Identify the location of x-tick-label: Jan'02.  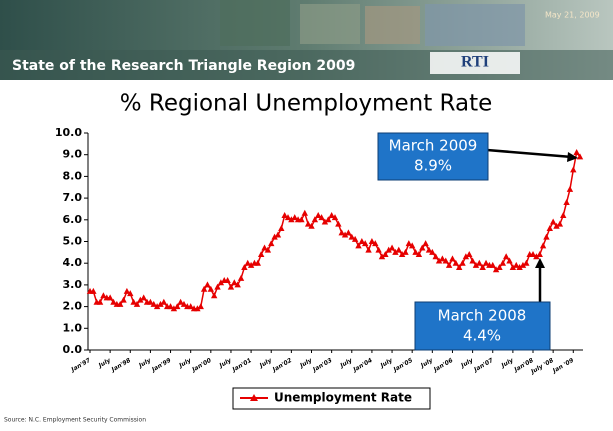
(282, 365).